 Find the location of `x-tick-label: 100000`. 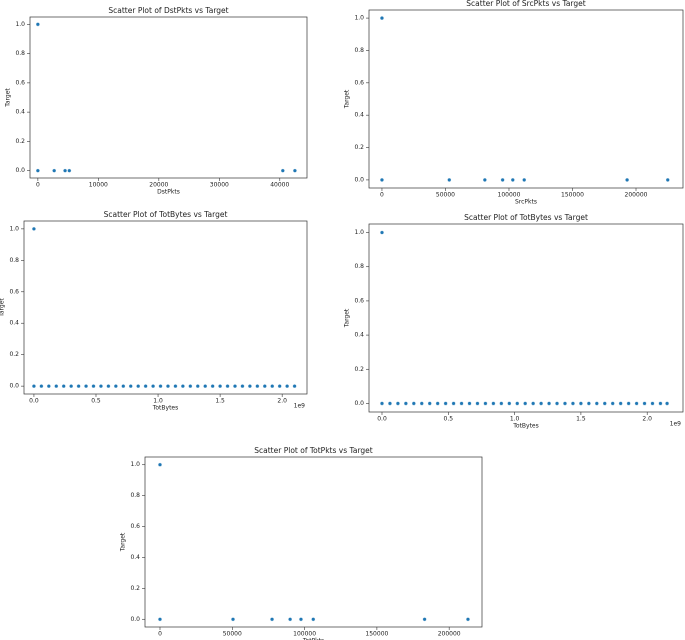

x-tick-label: 100000 is located at coordinates (509, 195).